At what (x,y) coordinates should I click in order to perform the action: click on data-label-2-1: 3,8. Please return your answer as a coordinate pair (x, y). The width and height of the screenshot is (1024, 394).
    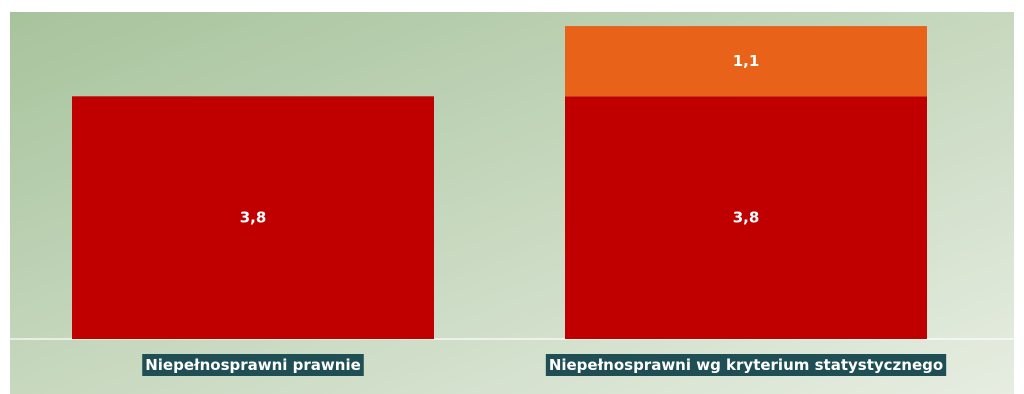
    Looking at the image, I should click on (746, 218).